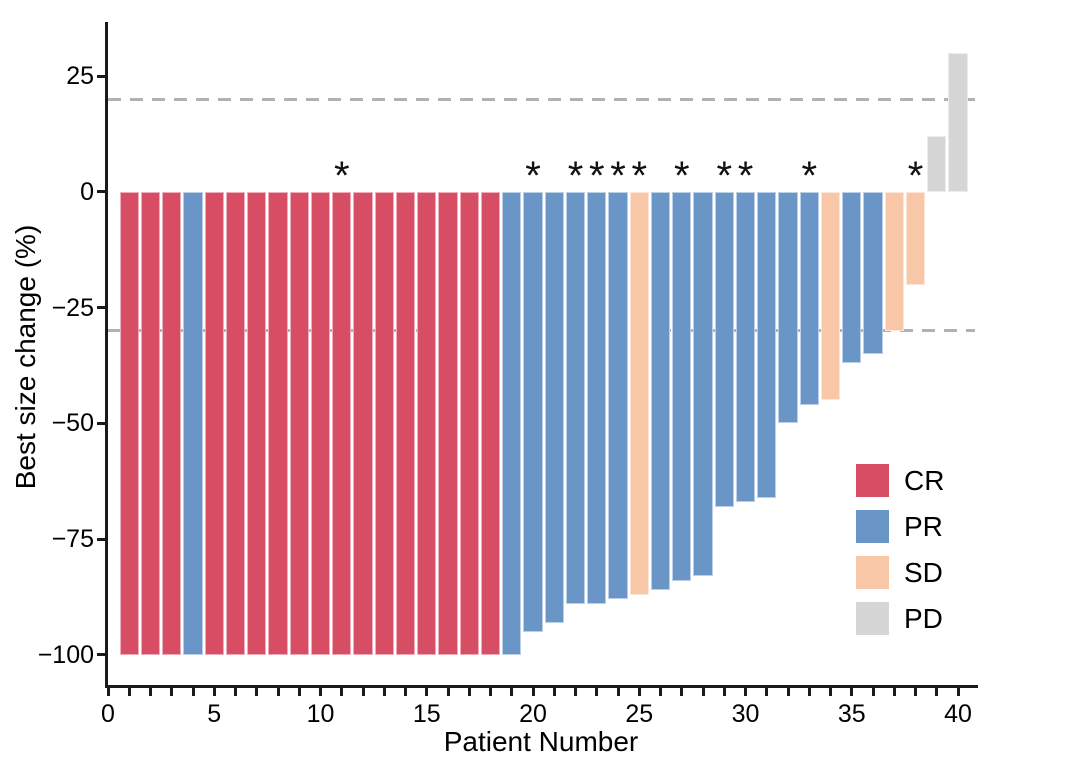  Describe the element at coordinates (533, 714) in the screenshot. I see `x-tick-label: 20` at that location.